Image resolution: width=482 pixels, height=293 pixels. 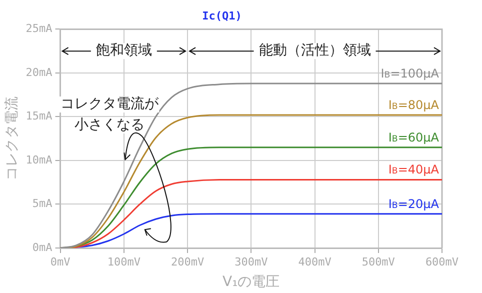 I want to click on x-tick-label: 400mV, so click(x=315, y=261).